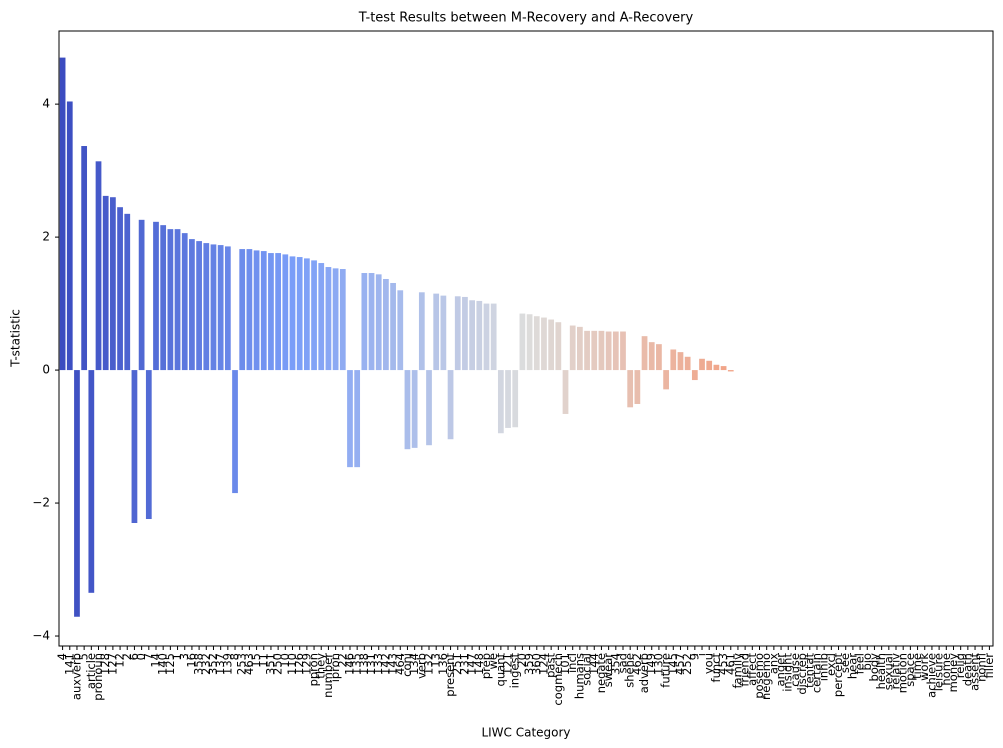 The image size is (1003, 748). What do you see at coordinates (508, 664) in the screenshot?
I see `x-tick-label: 121` at bounding box center [508, 664].